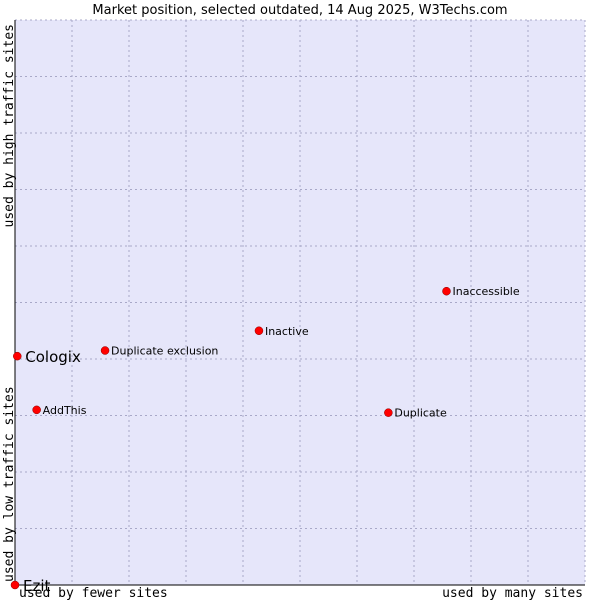 This screenshot has width=600, height=605. What do you see at coordinates (164, 351) in the screenshot?
I see `point-label: Duplicate exclusion` at bounding box center [164, 351].